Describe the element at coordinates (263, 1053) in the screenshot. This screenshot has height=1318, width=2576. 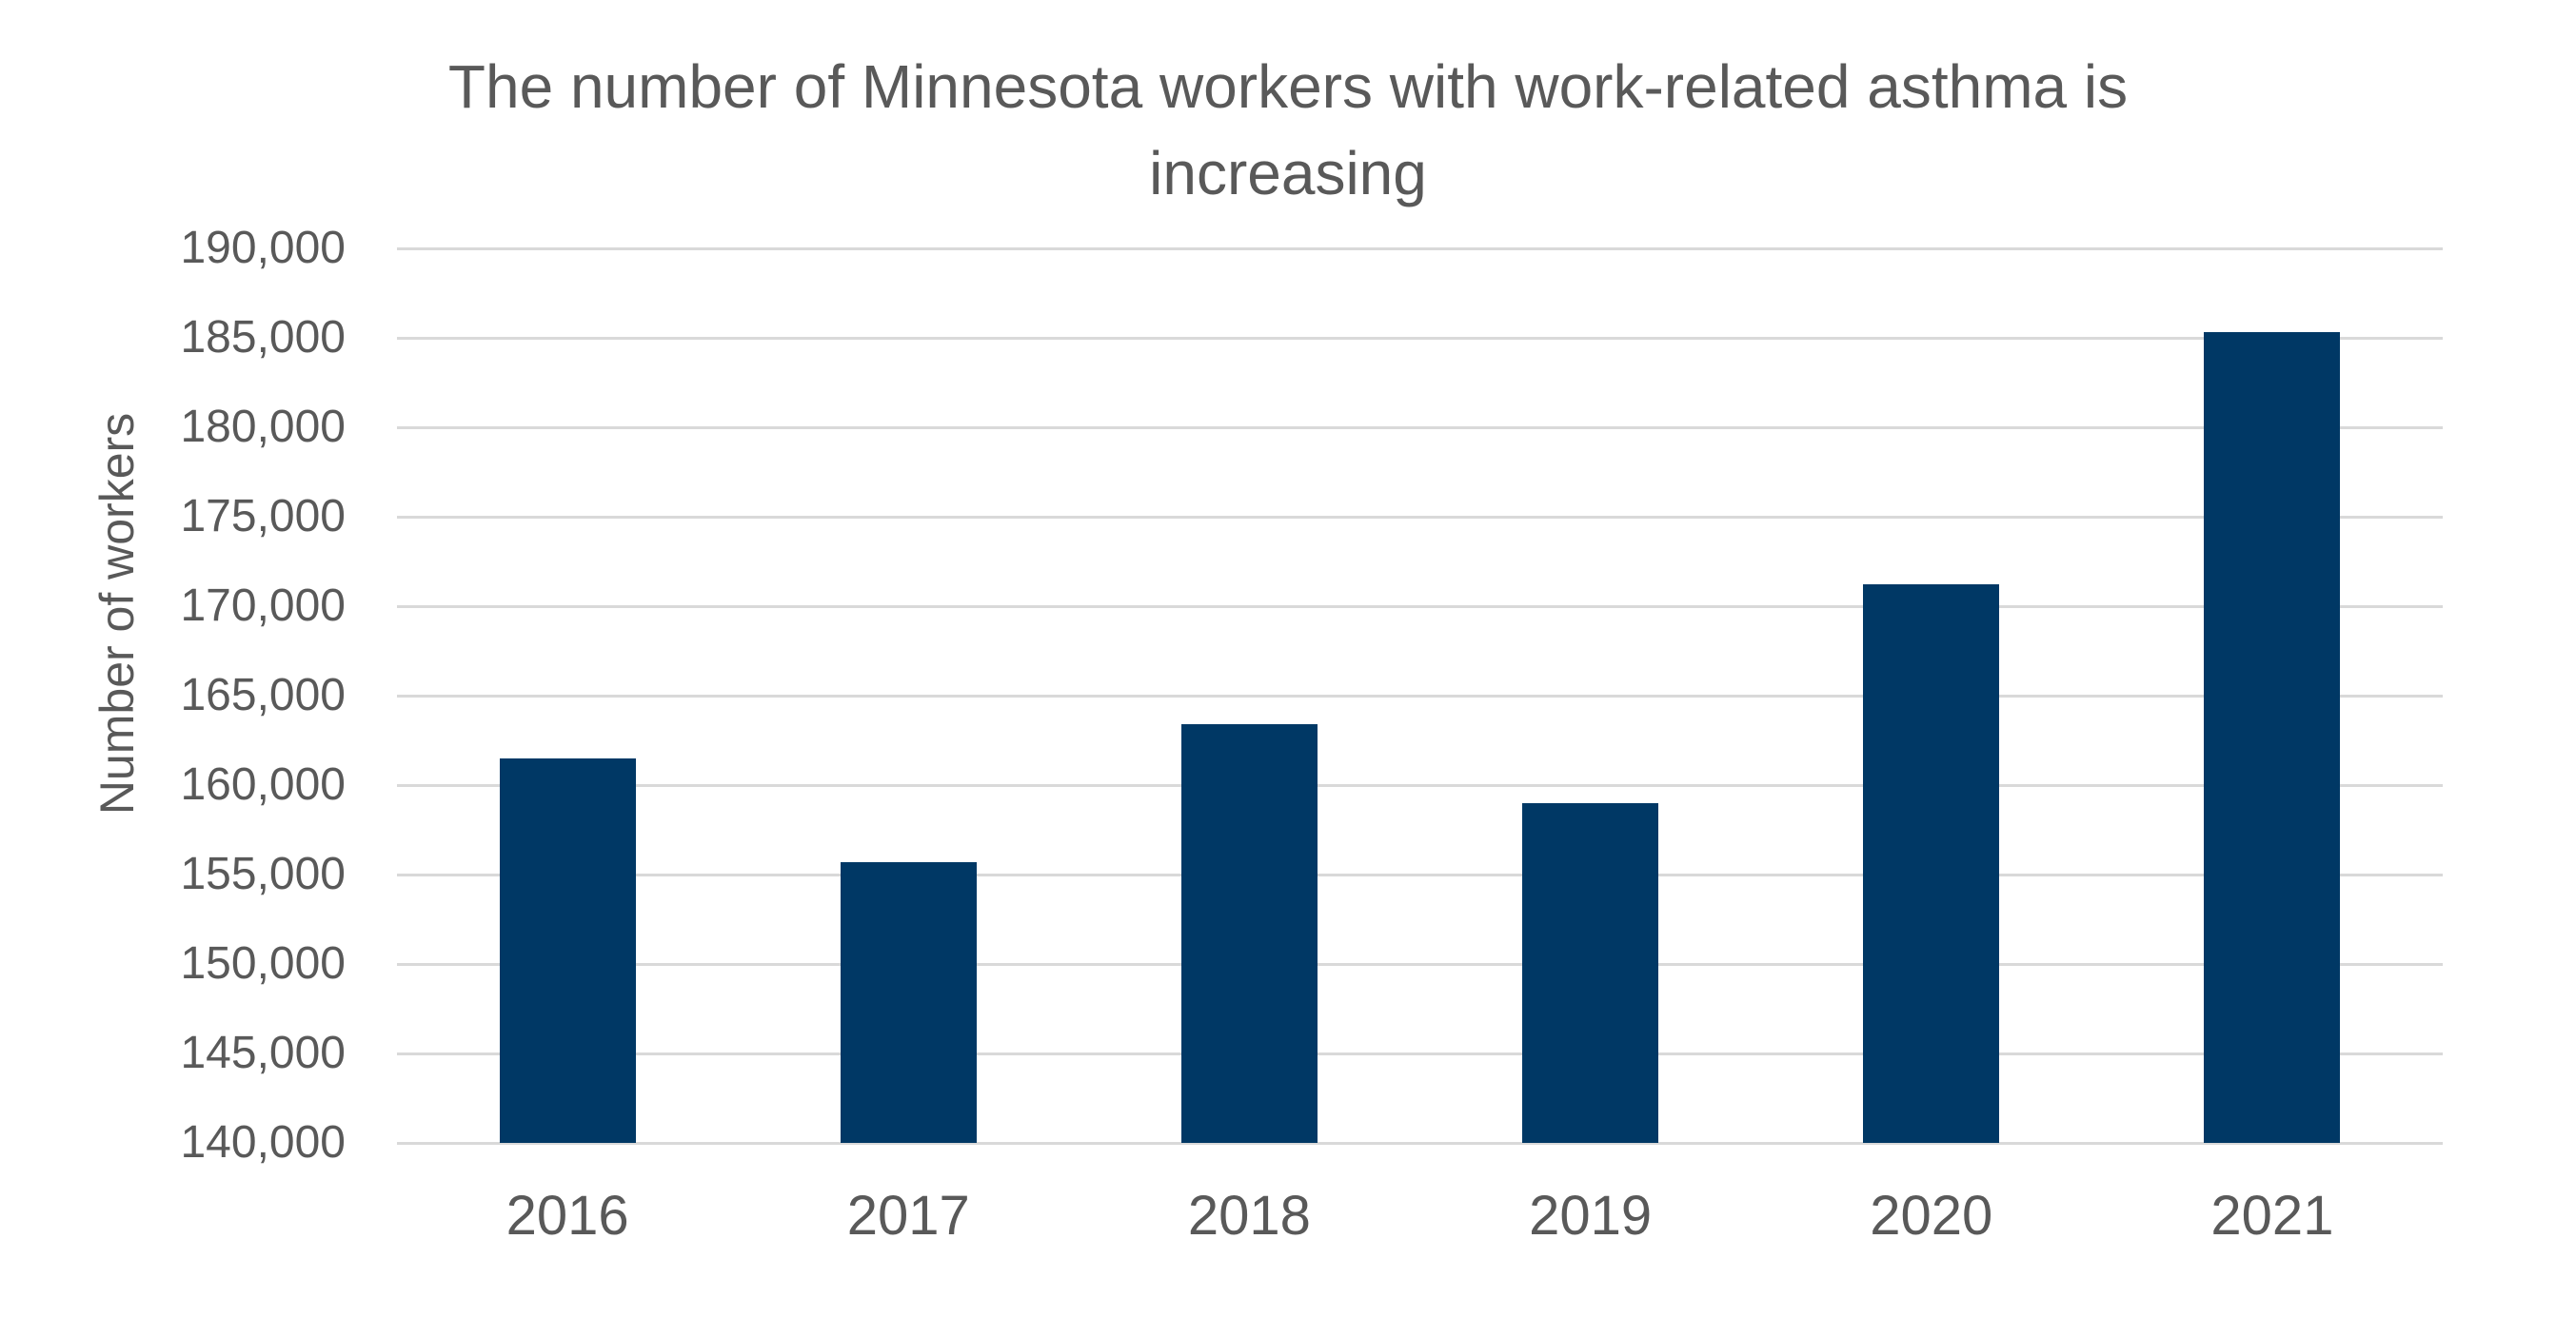
I see `y-axis-tick-label: 145,000` at that location.